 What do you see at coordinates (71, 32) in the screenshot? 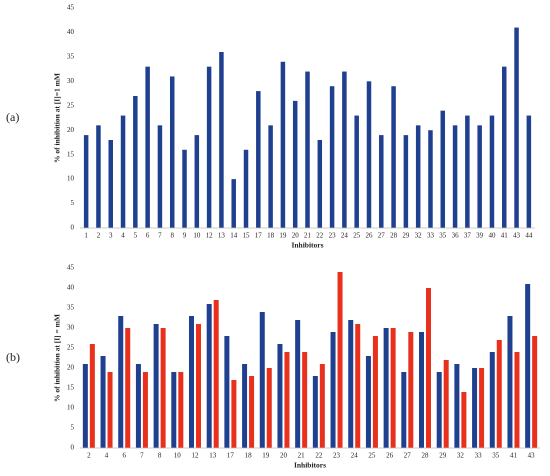
I see `y-tick-label: 40` at bounding box center [71, 32].